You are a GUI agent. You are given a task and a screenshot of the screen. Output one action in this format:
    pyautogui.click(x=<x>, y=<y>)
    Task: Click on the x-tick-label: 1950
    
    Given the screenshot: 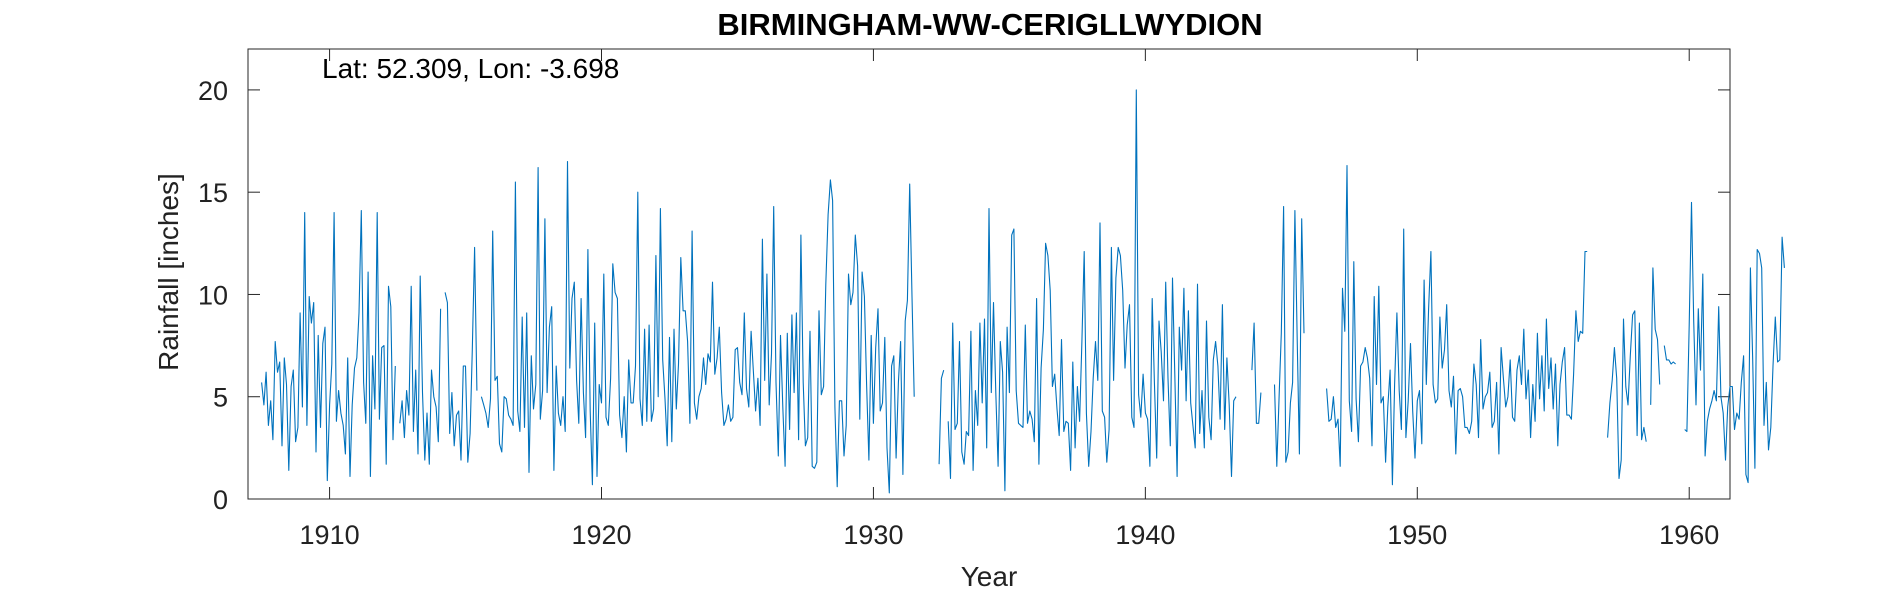 What is the action you would take?
    pyautogui.click(x=1417, y=535)
    